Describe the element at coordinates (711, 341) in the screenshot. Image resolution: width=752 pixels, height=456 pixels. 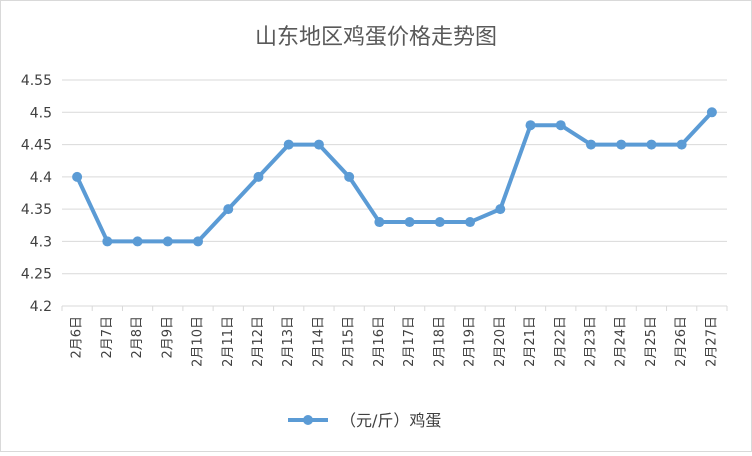
I see `x-tick-label: 2月27日` at that location.